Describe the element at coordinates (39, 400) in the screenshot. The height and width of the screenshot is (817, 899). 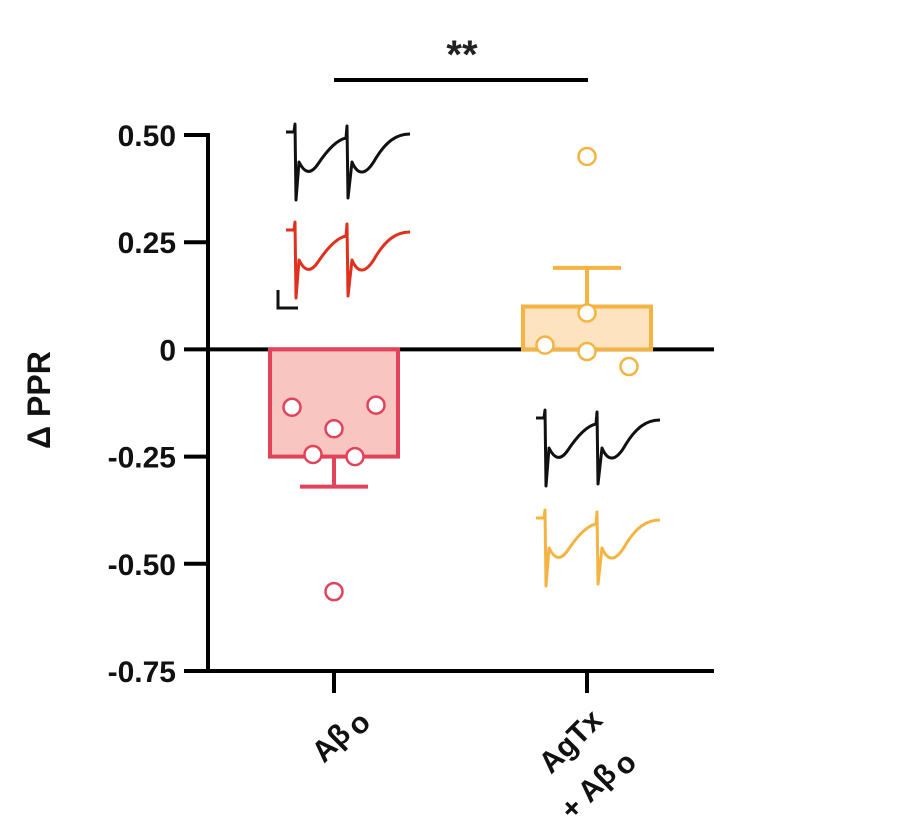
I see `y-axis-title: Δ PPR` at that location.